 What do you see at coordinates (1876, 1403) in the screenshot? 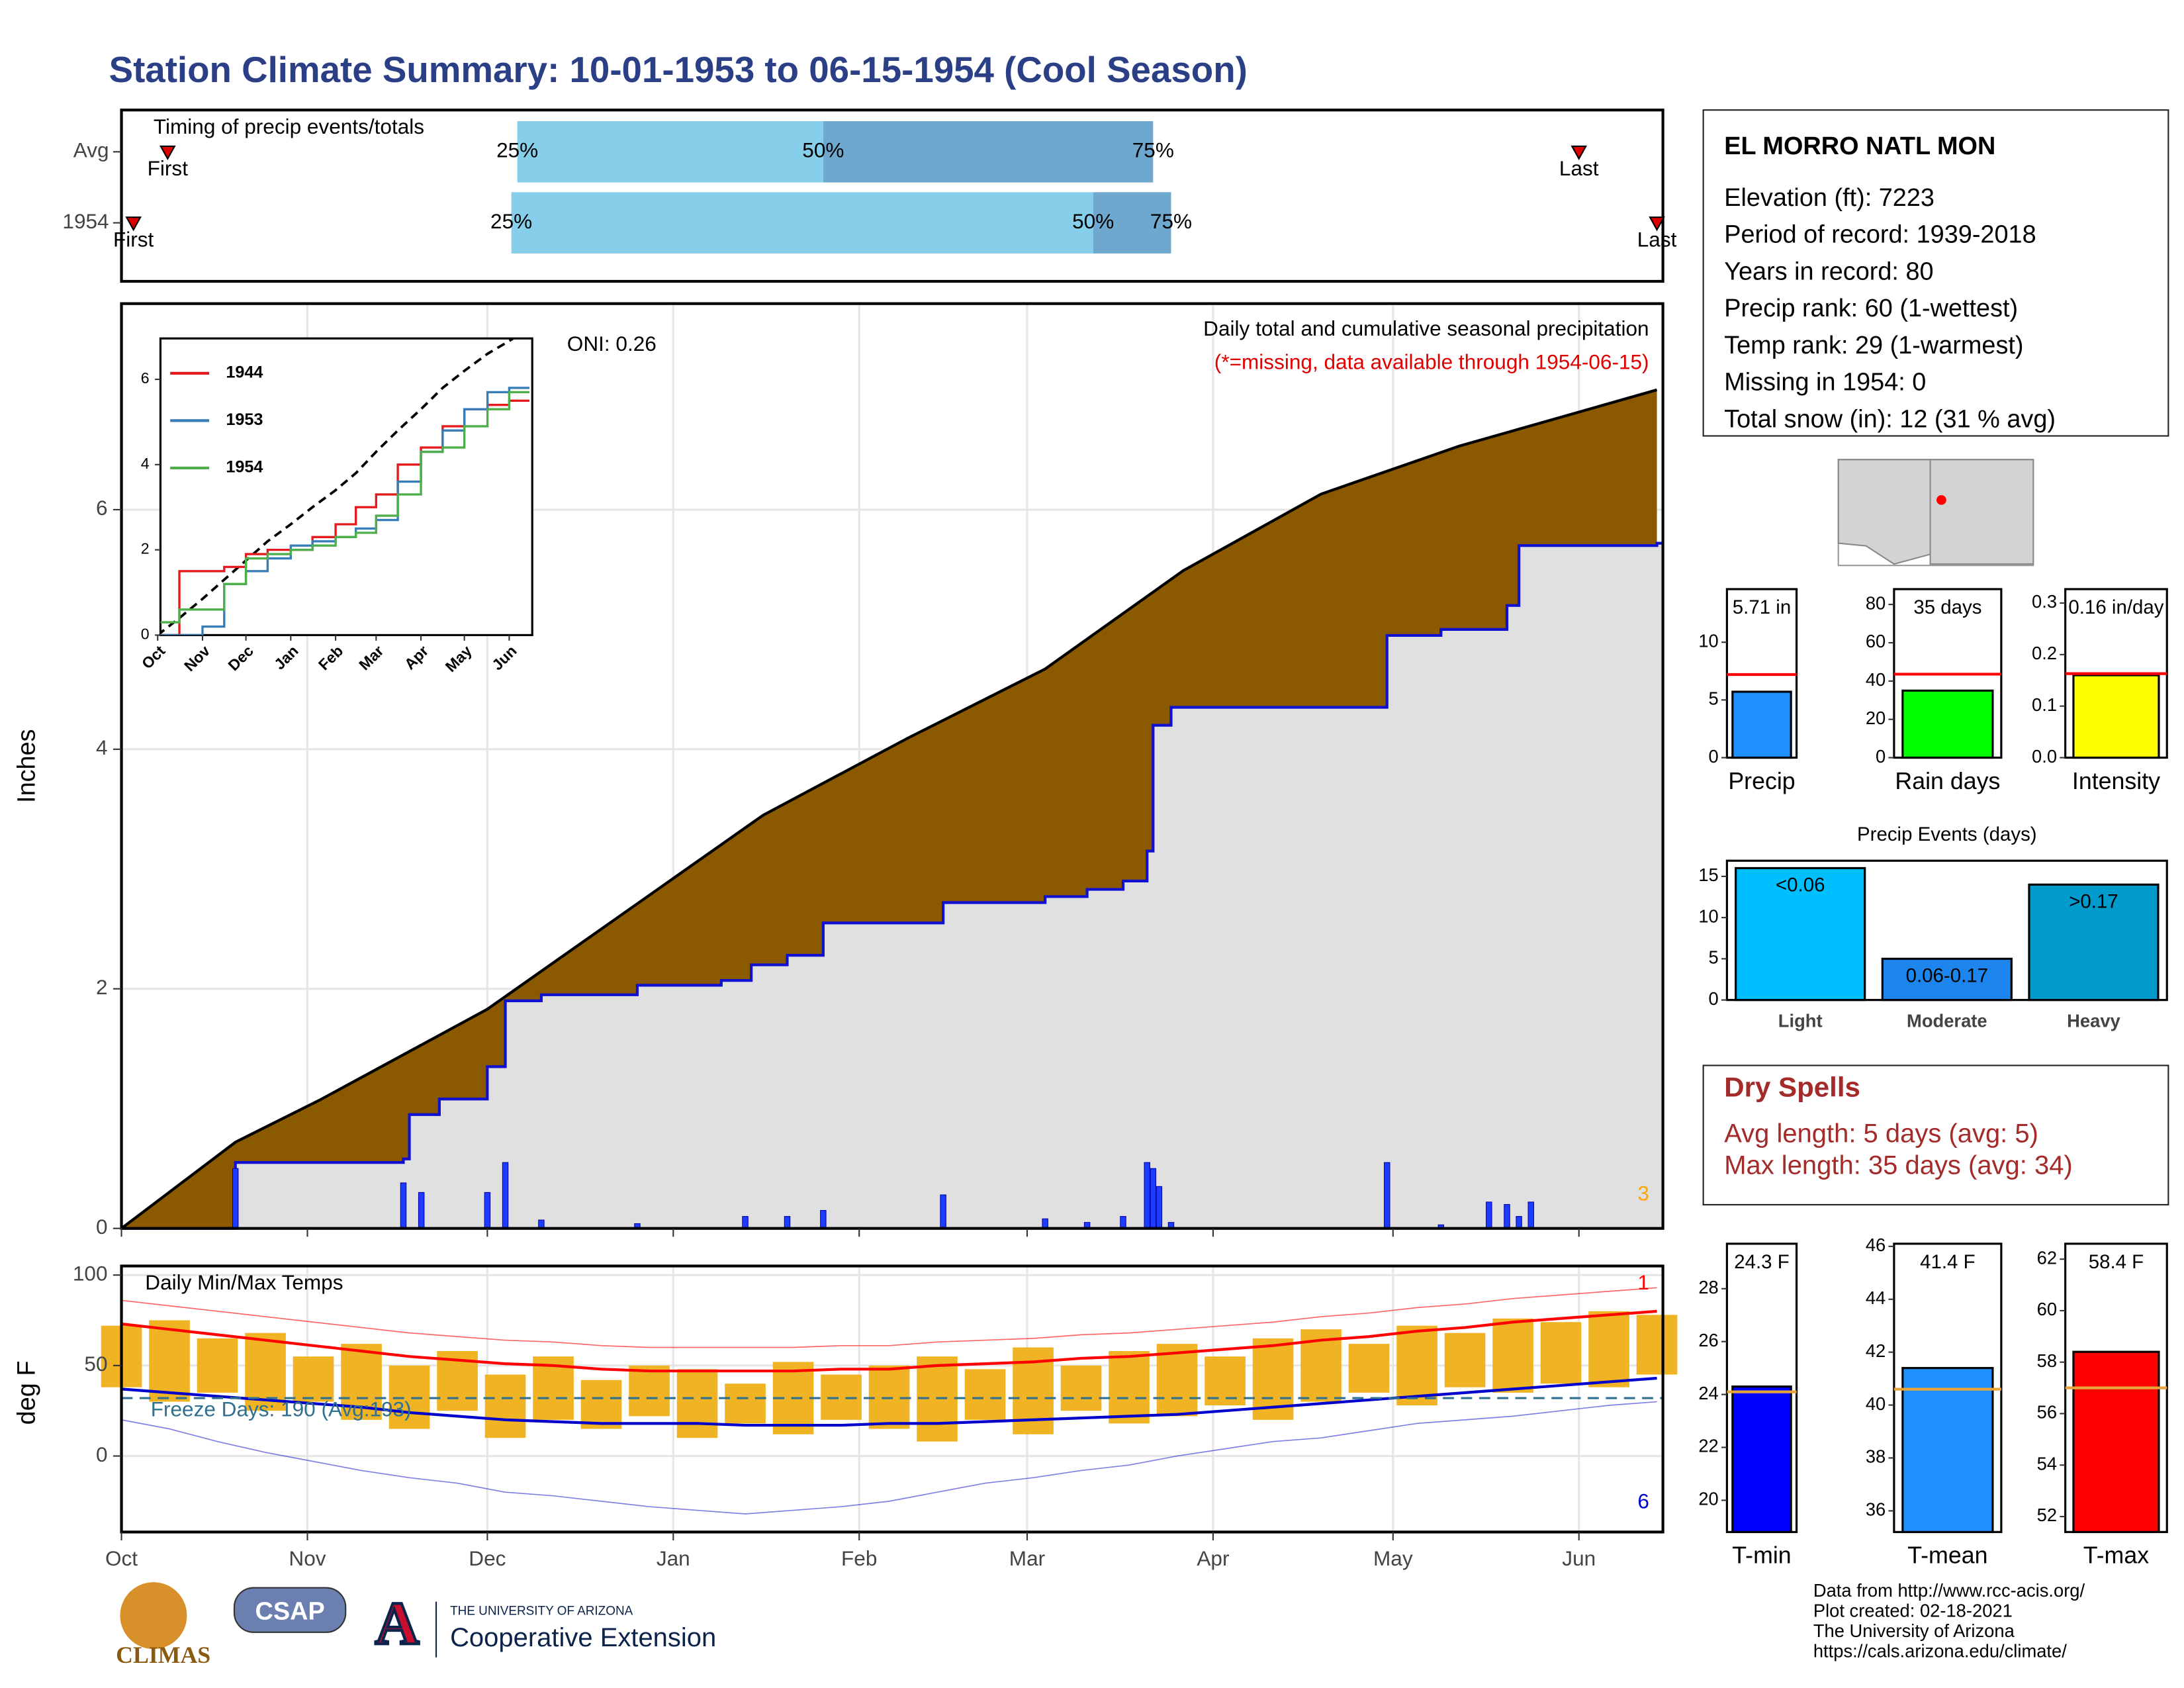
I see `y-tick-label: 40` at bounding box center [1876, 1403].